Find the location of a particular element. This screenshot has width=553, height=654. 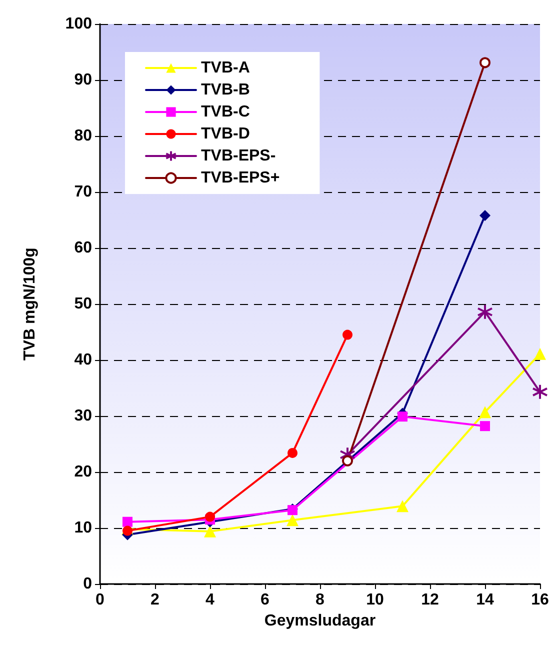

x-tick-label: 0 is located at coordinates (100, 600).